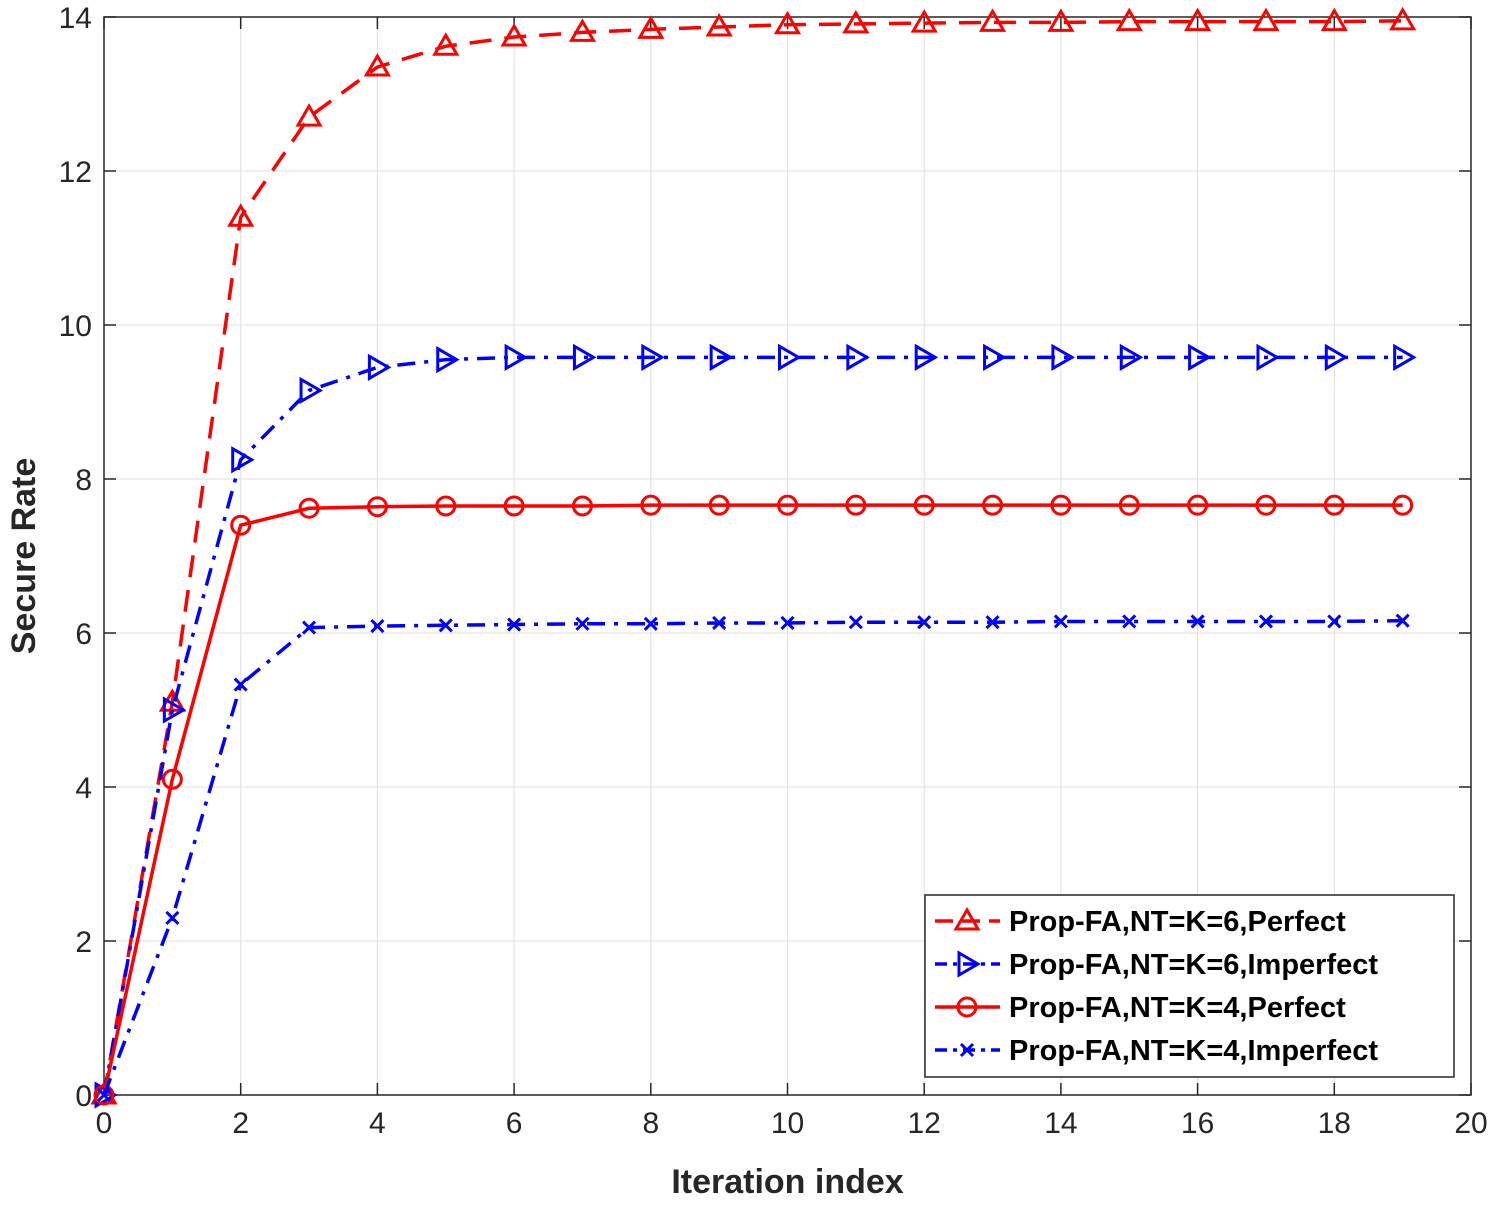 The image size is (1495, 1206). What do you see at coordinates (83, 942) in the screenshot?
I see `y-tick-label: 2` at bounding box center [83, 942].